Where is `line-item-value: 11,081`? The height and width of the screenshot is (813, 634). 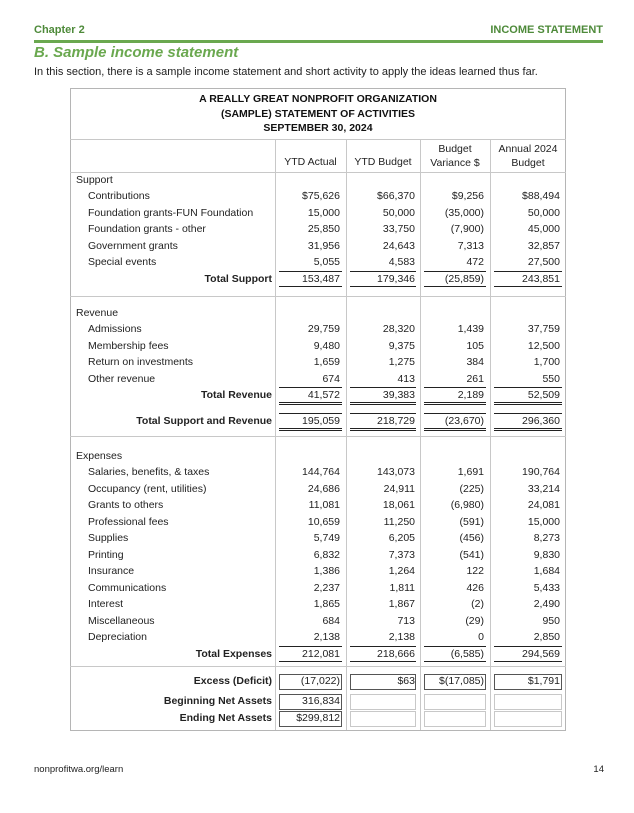
line-item-value: 11,081 is located at coordinates (324, 505).